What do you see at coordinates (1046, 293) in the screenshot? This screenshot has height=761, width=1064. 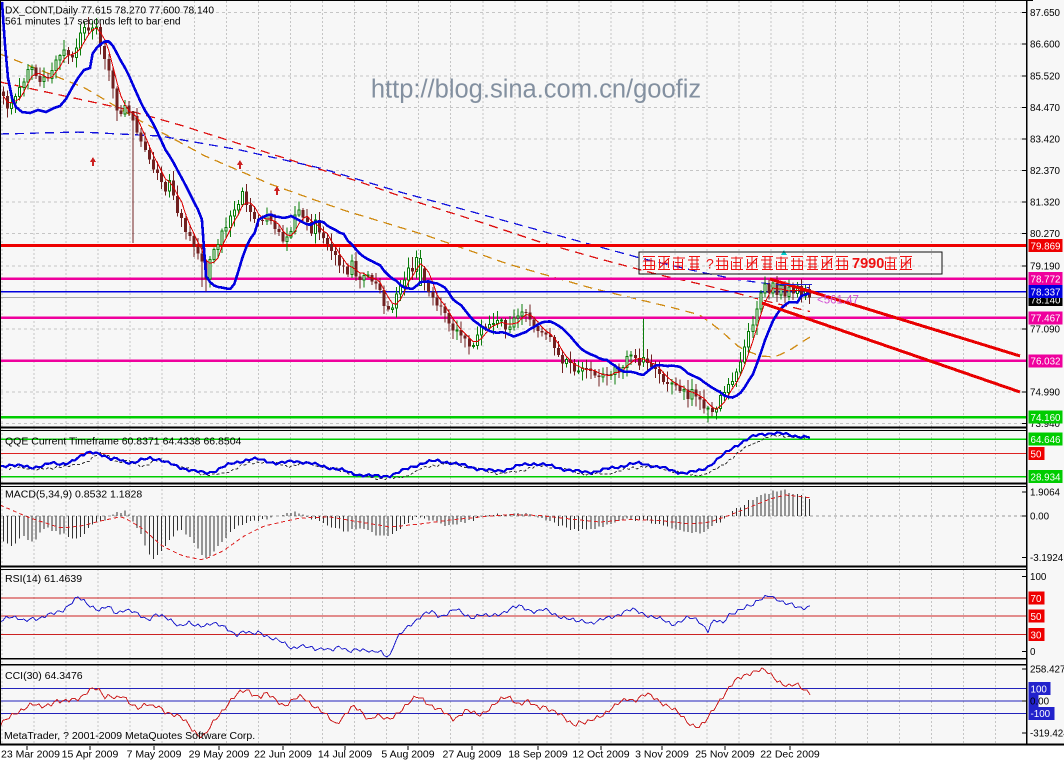 I see `svg-text: 78.337` at bounding box center [1046, 293].